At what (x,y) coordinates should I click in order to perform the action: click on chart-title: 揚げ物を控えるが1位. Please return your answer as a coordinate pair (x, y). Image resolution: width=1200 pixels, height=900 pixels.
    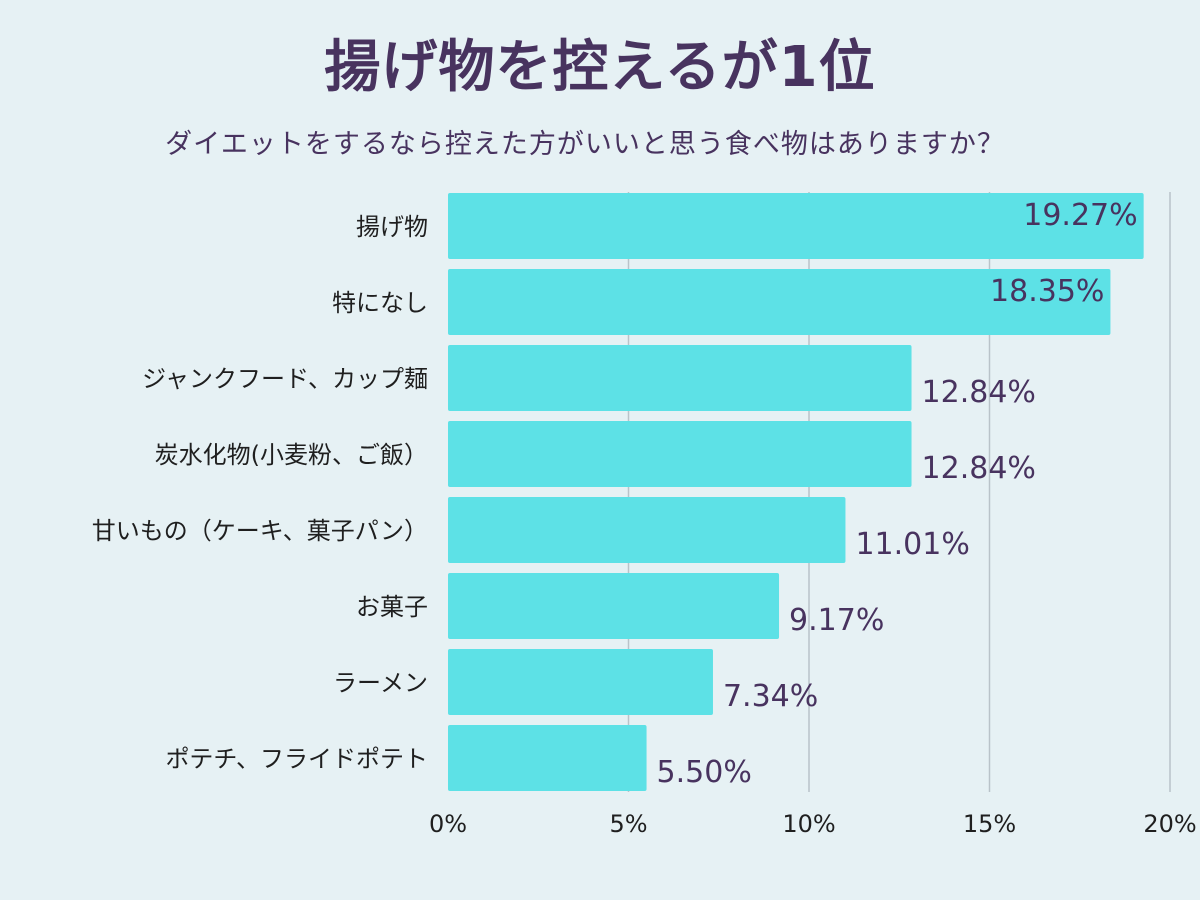
    Looking at the image, I should click on (600, 67).